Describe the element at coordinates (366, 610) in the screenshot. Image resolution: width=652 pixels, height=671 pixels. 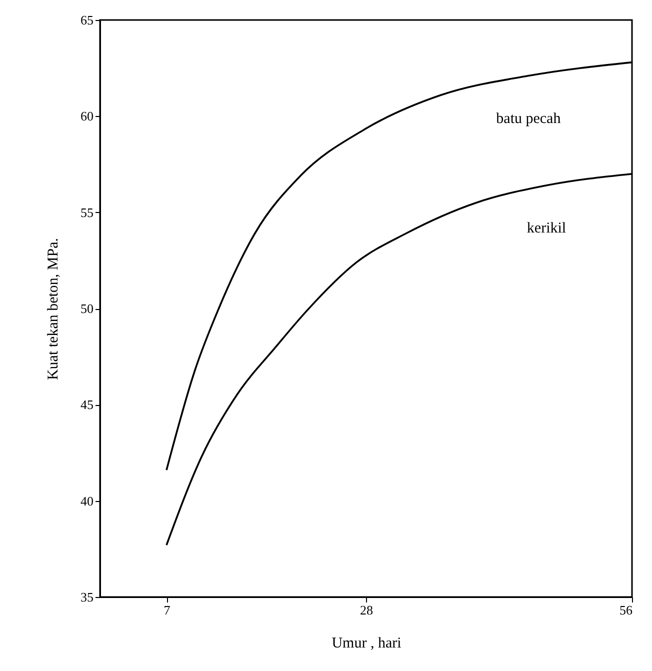
I see `x-tick-label: 28` at that location.